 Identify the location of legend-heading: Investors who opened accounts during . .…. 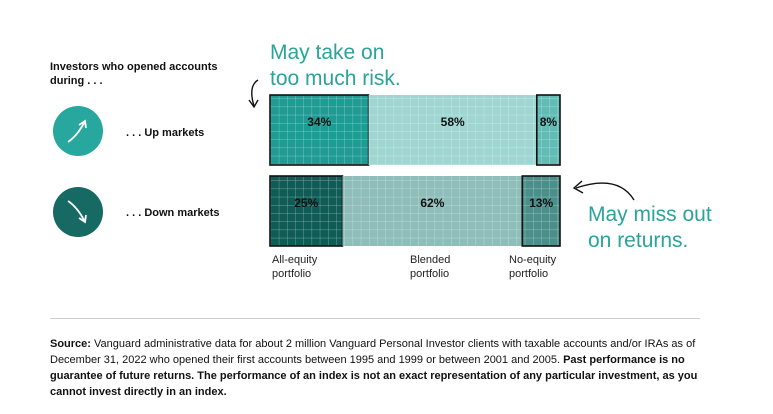
(134, 74).